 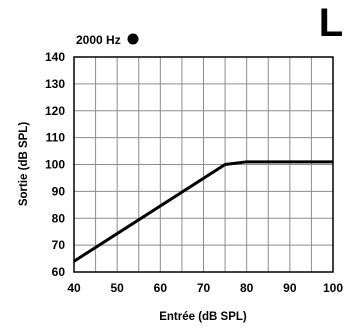 What do you see at coordinates (24, 164) in the screenshot?
I see `y-axis-title: Sortie (dB SPL)` at bounding box center [24, 164].